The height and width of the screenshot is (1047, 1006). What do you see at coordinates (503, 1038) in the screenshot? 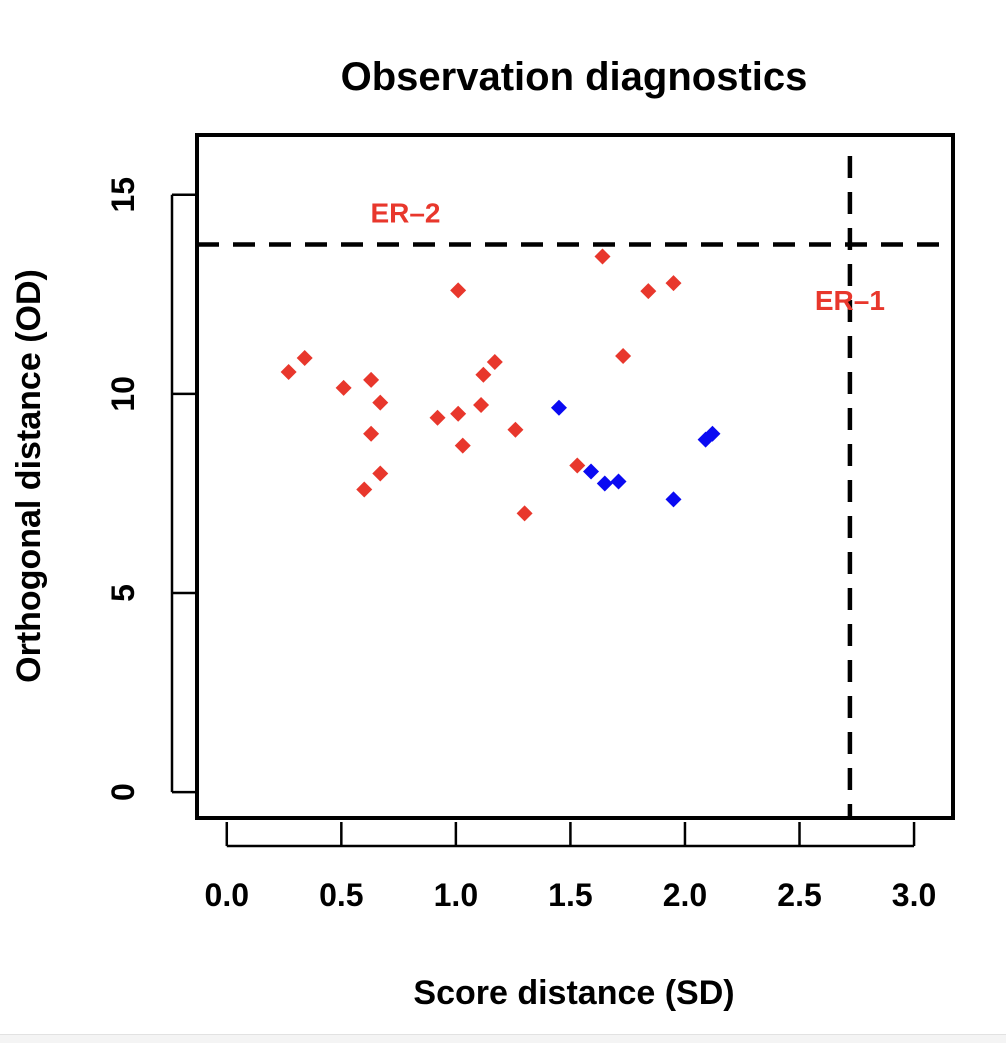
I see `bottom-edge-bar` at bounding box center [503, 1038].